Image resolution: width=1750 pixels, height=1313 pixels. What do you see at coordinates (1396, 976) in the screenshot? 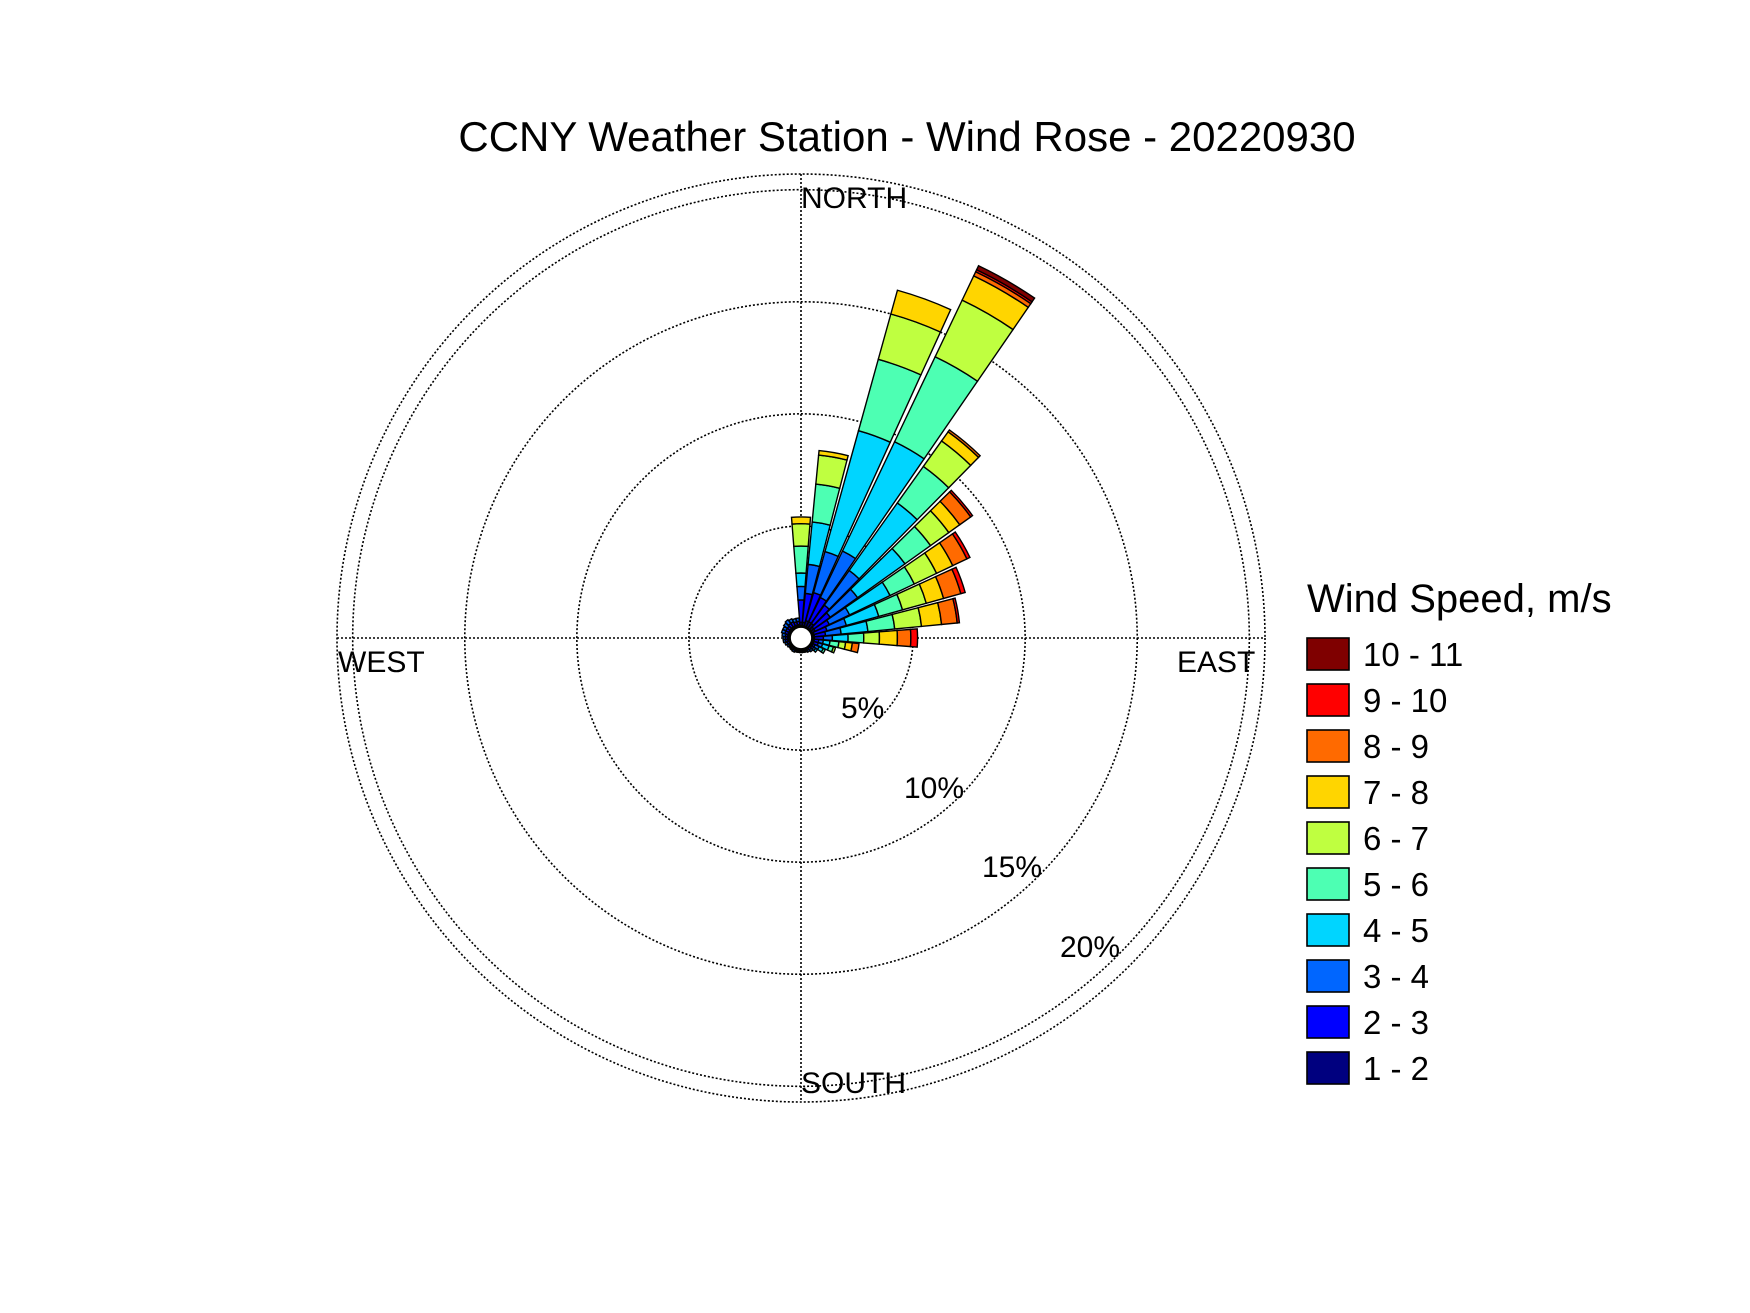
I see `legend-label-8: 3 - 4` at bounding box center [1396, 976].